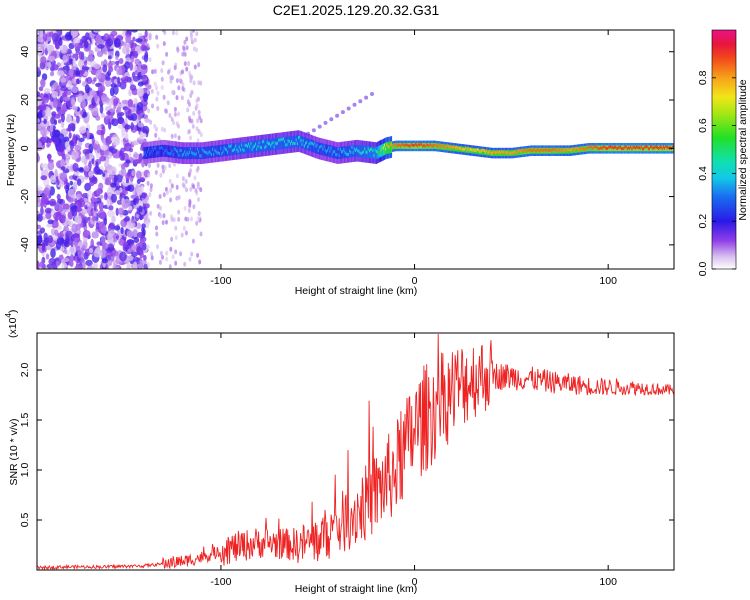 The width and height of the screenshot is (750, 600). Describe the element at coordinates (25, 148) in the screenshot. I see `y-tick-label: 0` at that location.